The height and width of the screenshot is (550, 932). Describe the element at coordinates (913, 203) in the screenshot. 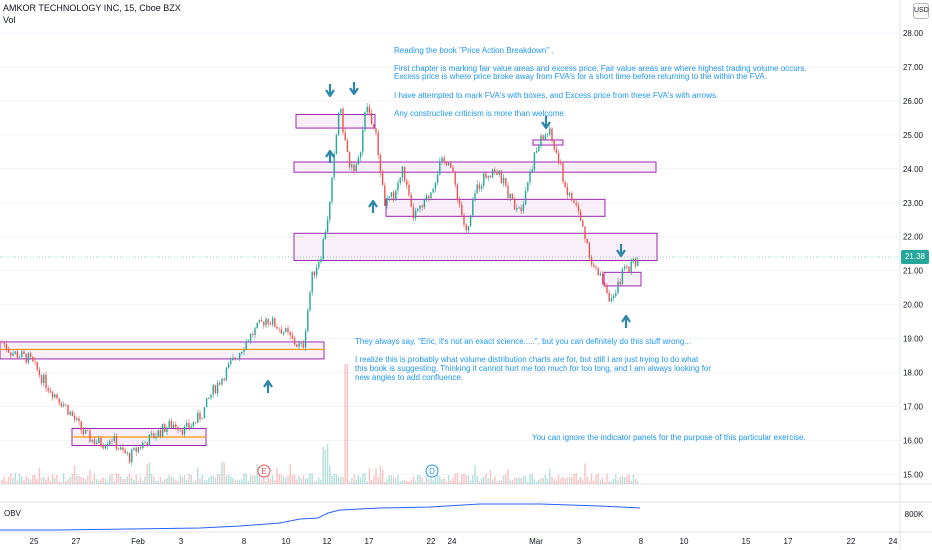

I see `price-tick-label: 23.00` at that location.